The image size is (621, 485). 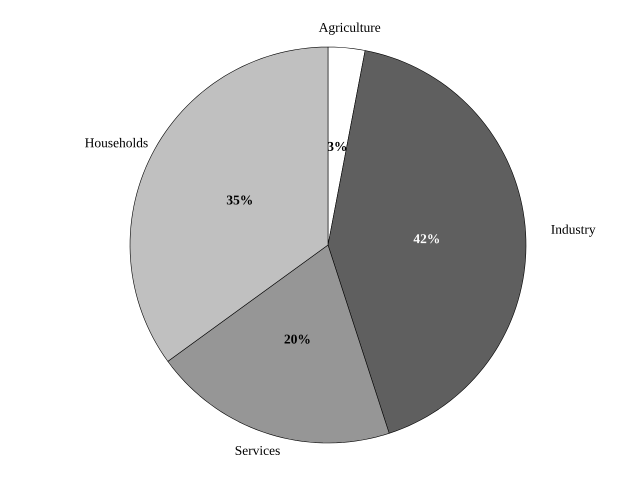 I want to click on slice-label: Services, so click(x=258, y=451).